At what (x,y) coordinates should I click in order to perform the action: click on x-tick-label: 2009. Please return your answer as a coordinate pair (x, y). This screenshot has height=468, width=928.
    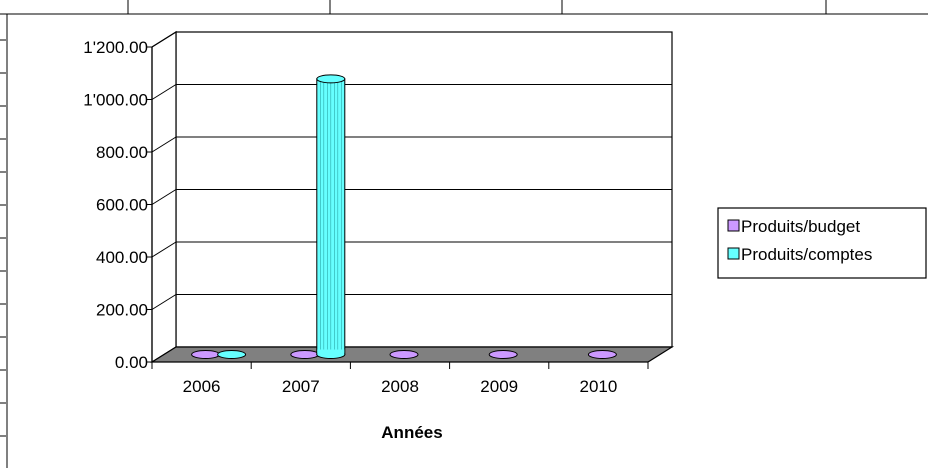
    Looking at the image, I should click on (499, 386).